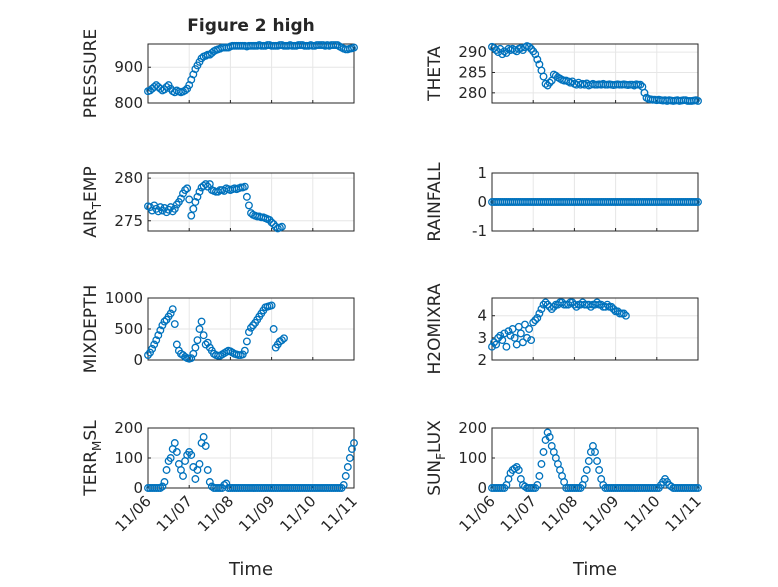 This screenshot has height=587, width=778. What do you see at coordinates (124, 298) in the screenshot?
I see `y-tick-label: 1000` at bounding box center [124, 298].